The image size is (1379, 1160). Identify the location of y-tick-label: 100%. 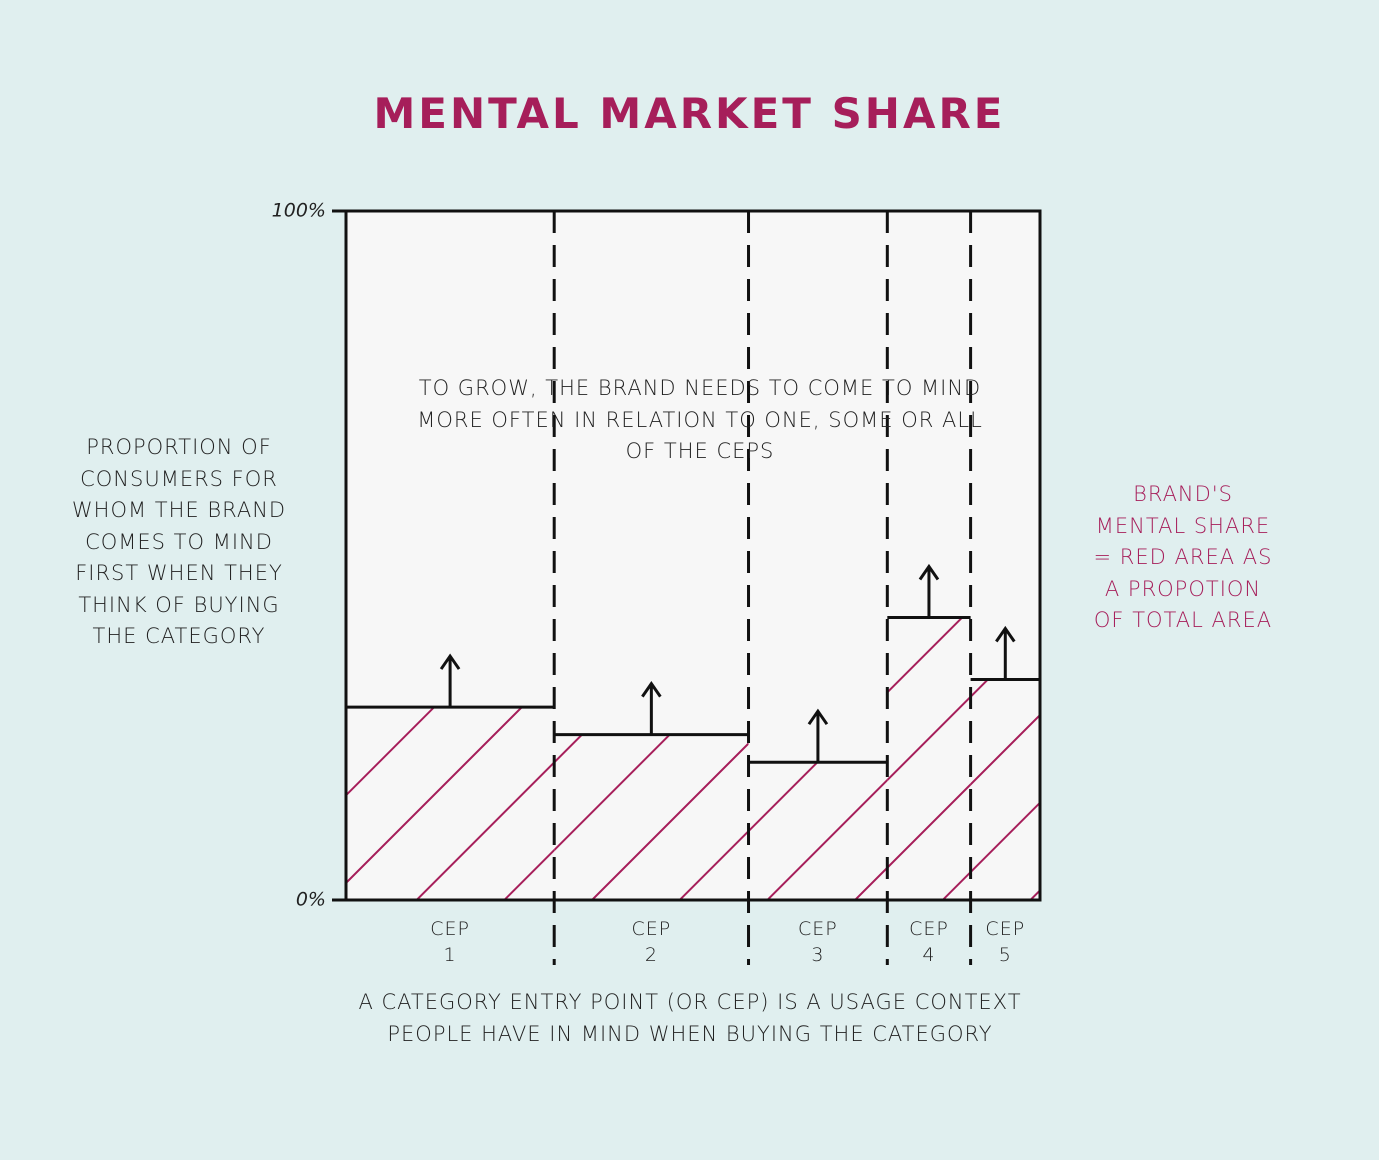
(299, 211).